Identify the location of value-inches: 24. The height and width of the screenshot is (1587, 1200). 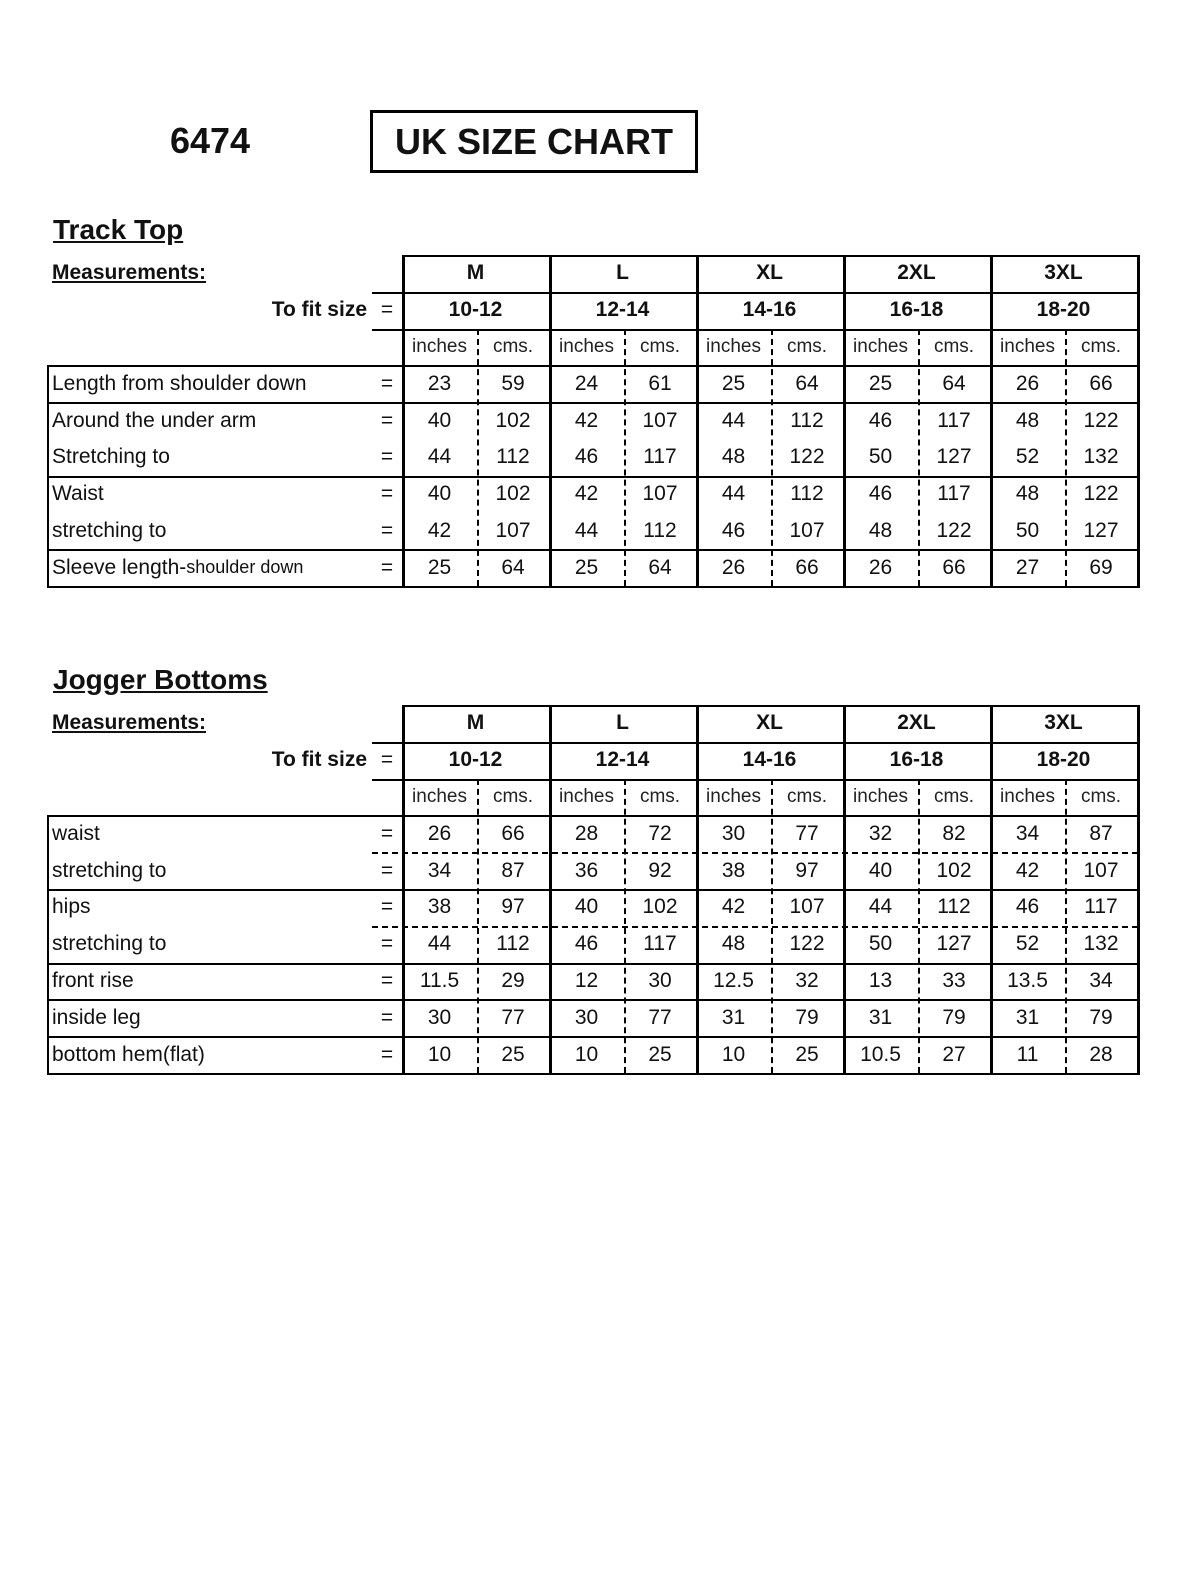
(586, 383).